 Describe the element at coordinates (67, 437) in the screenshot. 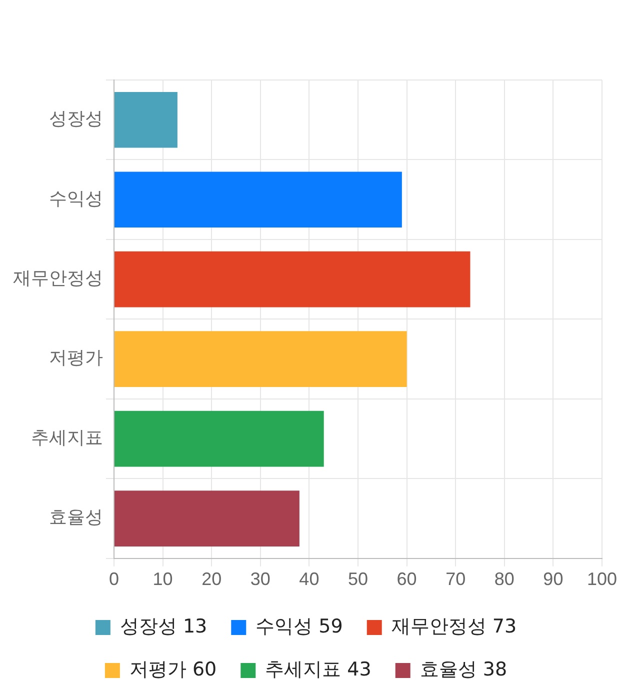

I see `y-tick-label: 추세지표` at that location.